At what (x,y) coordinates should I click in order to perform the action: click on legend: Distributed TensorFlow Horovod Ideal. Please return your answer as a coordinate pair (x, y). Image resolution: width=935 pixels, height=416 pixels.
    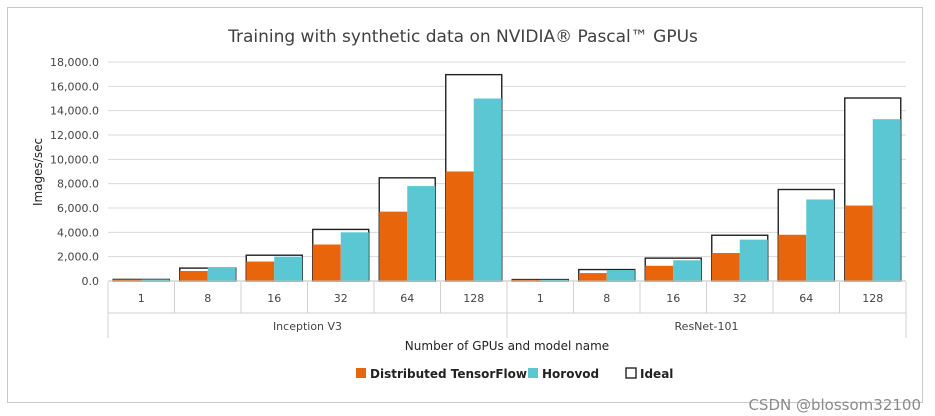
    Looking at the image, I should click on (514, 374).